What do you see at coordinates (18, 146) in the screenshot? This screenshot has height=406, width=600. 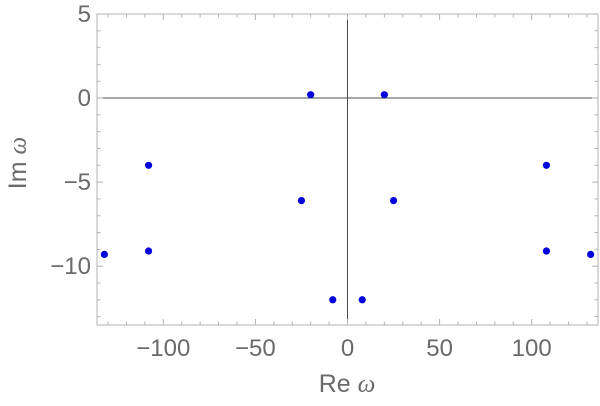 I see `y-axis-label-symbol: ω` at bounding box center [18, 146].